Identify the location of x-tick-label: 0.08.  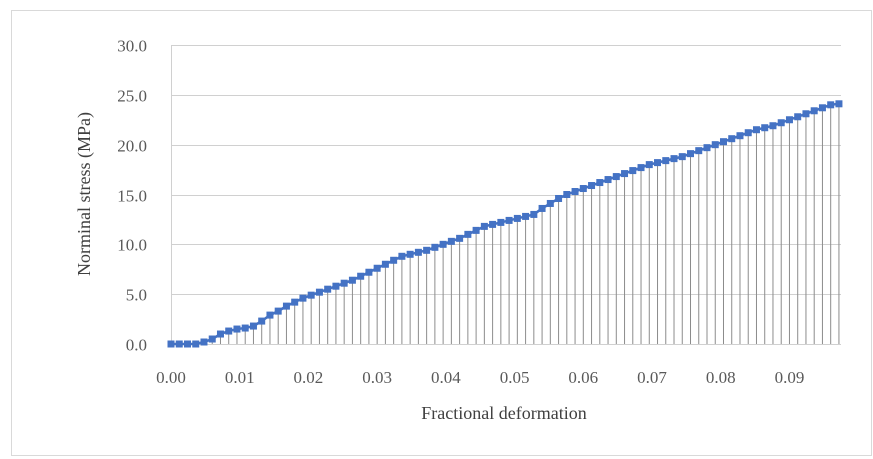
(721, 377).